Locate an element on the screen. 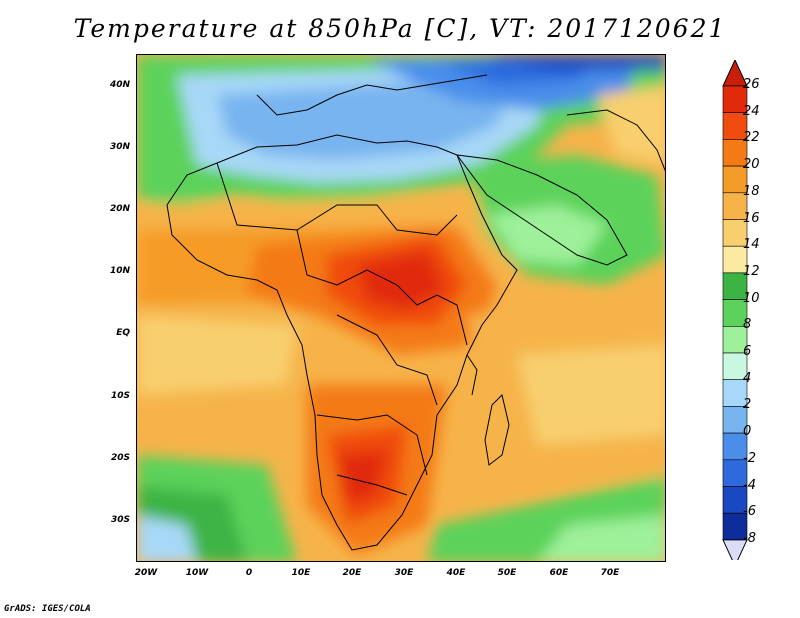  lon-label-60e: 60E is located at coordinates (559, 573).